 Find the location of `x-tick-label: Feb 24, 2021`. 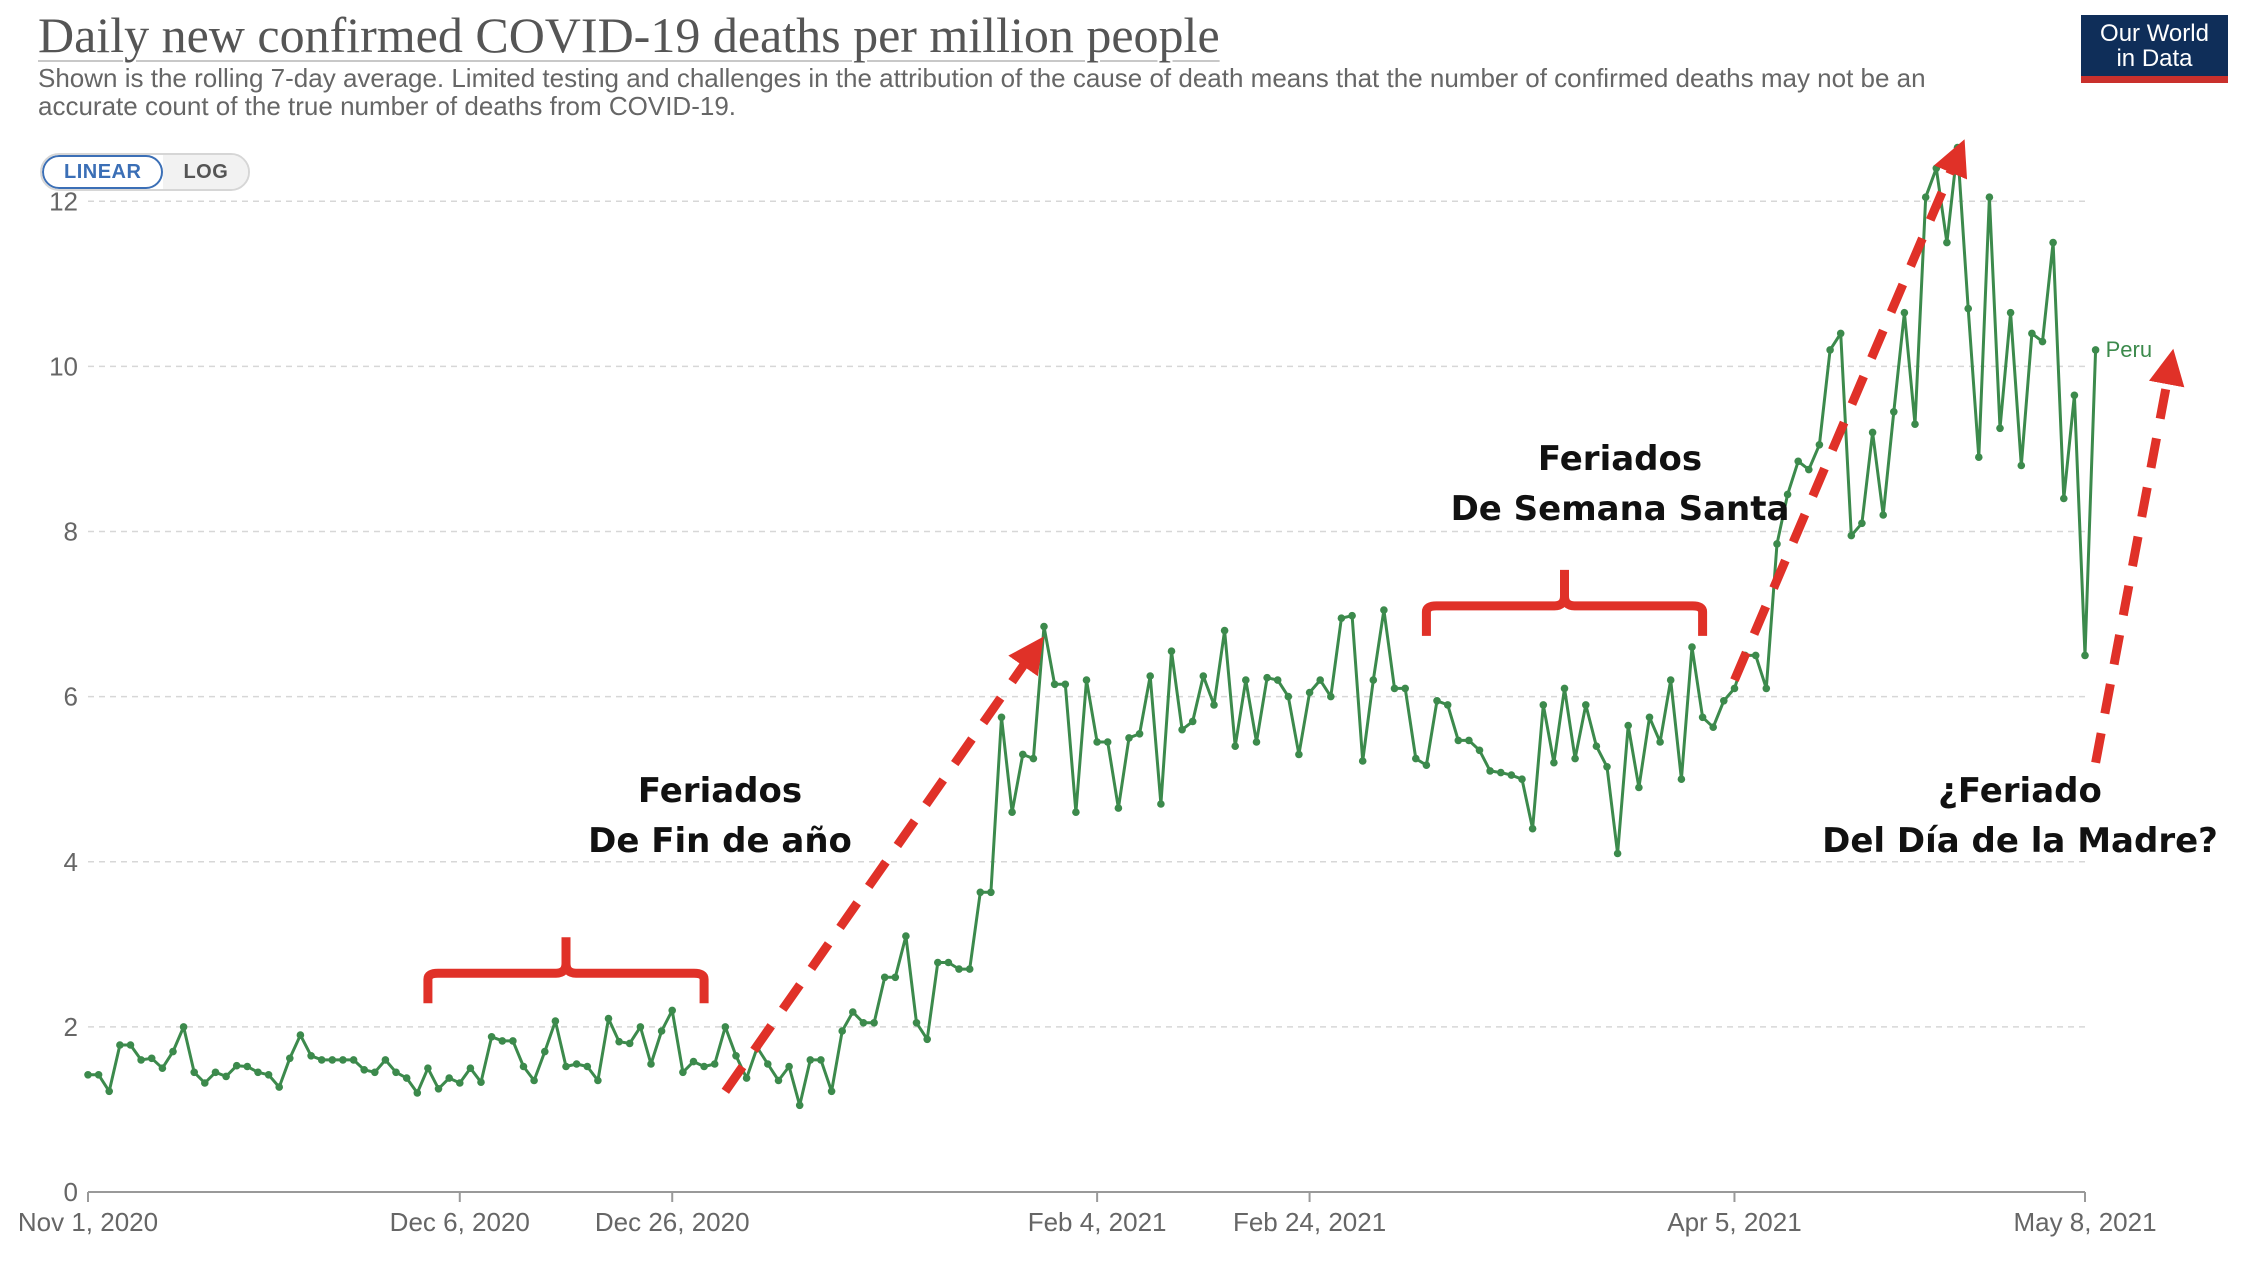

x-tick-label: Feb 24, 2021 is located at coordinates (1309, 1222).